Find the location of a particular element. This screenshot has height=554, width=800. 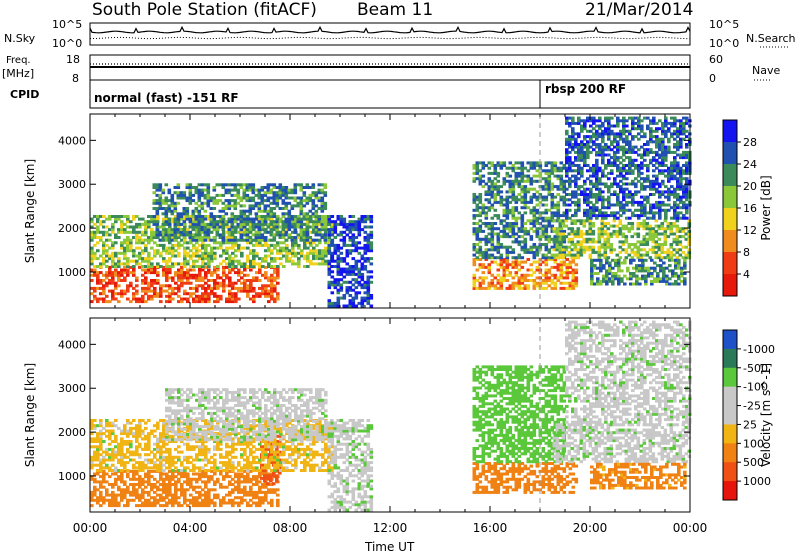

nave-right-tick-bottom: 0 is located at coordinates (712, 78).